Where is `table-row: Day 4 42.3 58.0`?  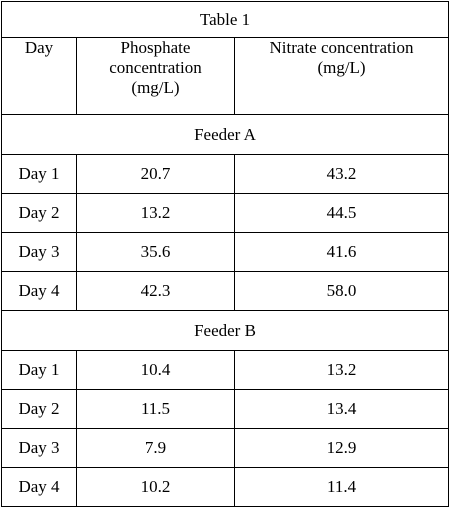
table-row: Day 4 42.3 58.0 is located at coordinates (225, 291).